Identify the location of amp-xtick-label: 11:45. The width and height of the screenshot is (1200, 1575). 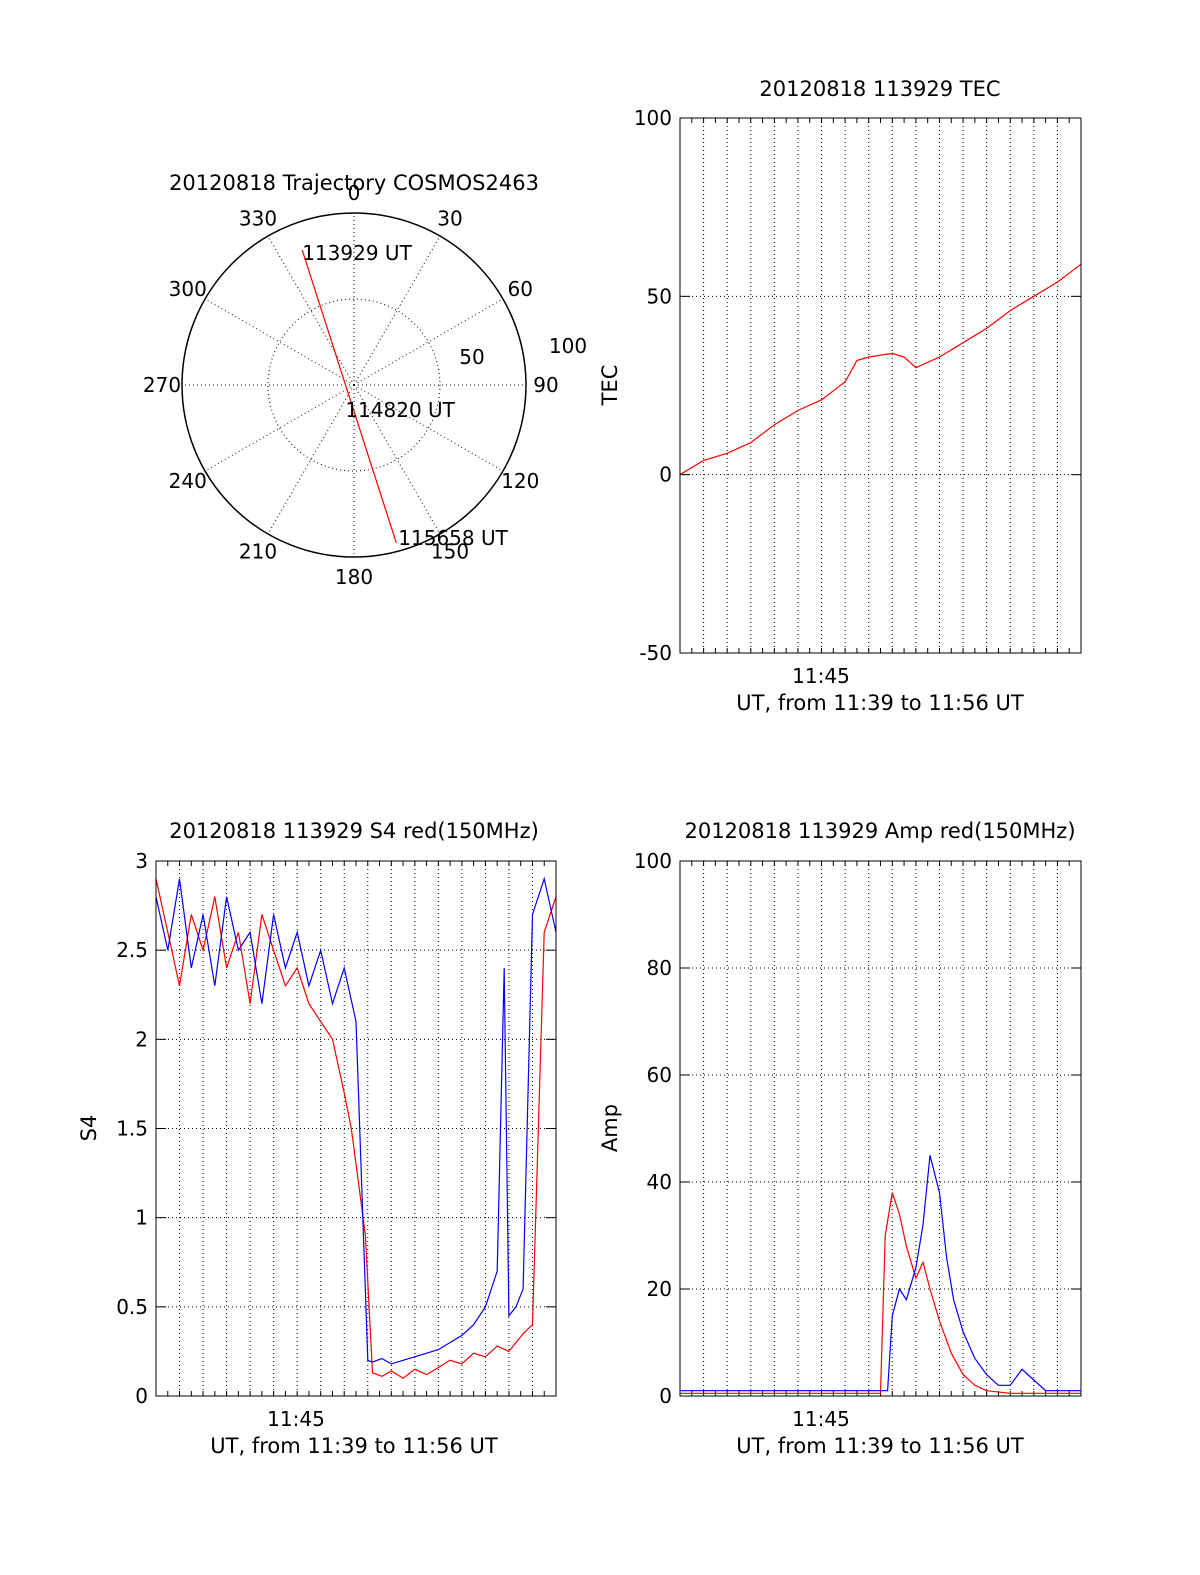
(821, 1419).